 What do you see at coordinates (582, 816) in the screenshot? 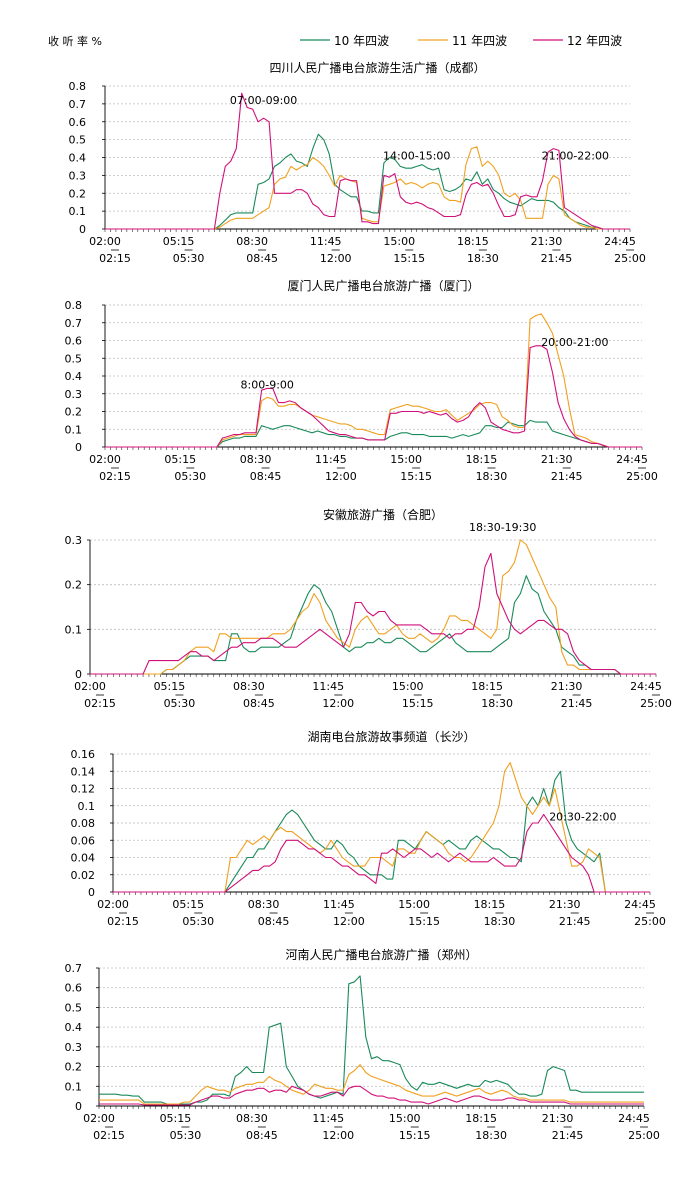
I see `annotation: 20:30-22:00` at bounding box center [582, 816].